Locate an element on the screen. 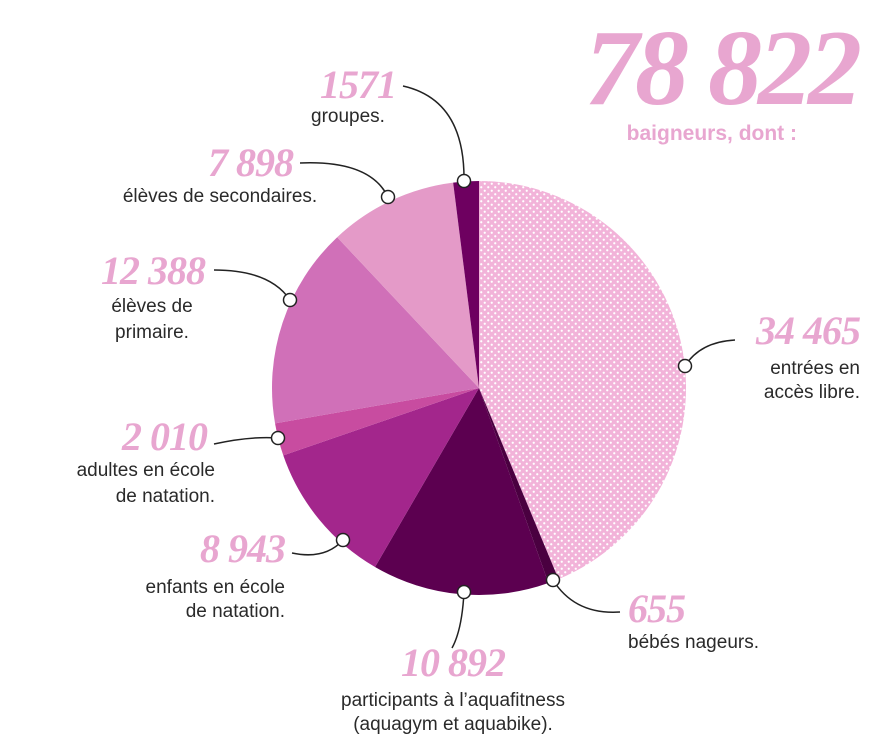 The image size is (869, 738). value-label: 7 898 is located at coordinates (251, 162).